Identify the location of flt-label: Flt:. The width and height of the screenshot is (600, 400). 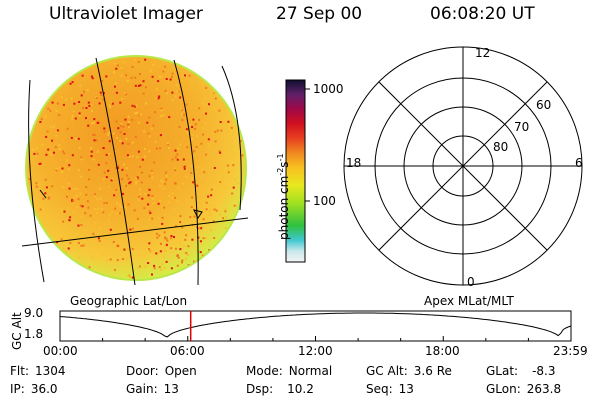
(19, 371).